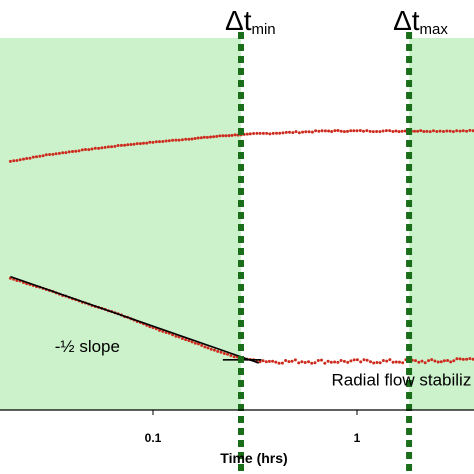  What do you see at coordinates (420, 21) in the screenshot?
I see `vline-label-max: Δtmax` at bounding box center [420, 21].